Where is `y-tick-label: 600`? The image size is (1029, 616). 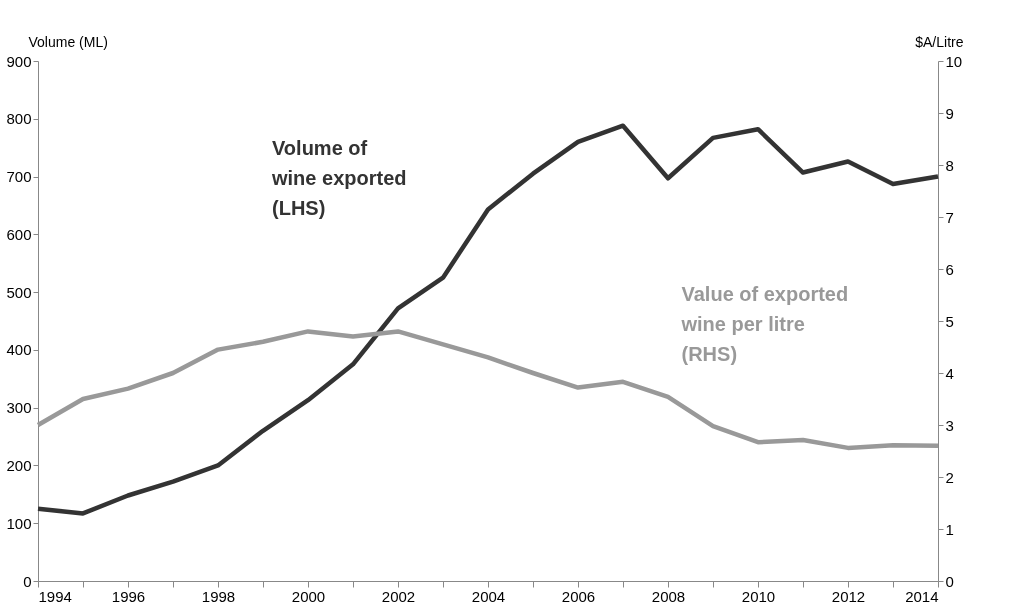
y-tick-label: 600 is located at coordinates (19, 234).